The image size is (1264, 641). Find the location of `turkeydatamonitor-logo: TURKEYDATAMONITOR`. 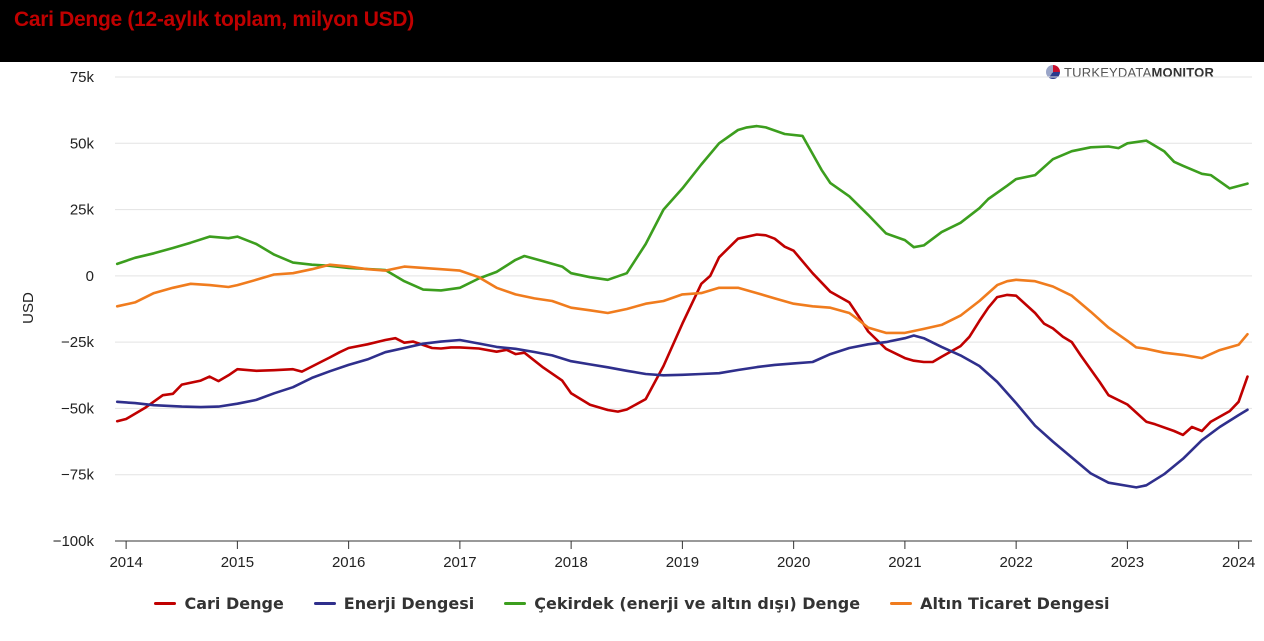

turkeydatamonitor-logo: TURKEYDATAMONITOR is located at coordinates (1130, 72).